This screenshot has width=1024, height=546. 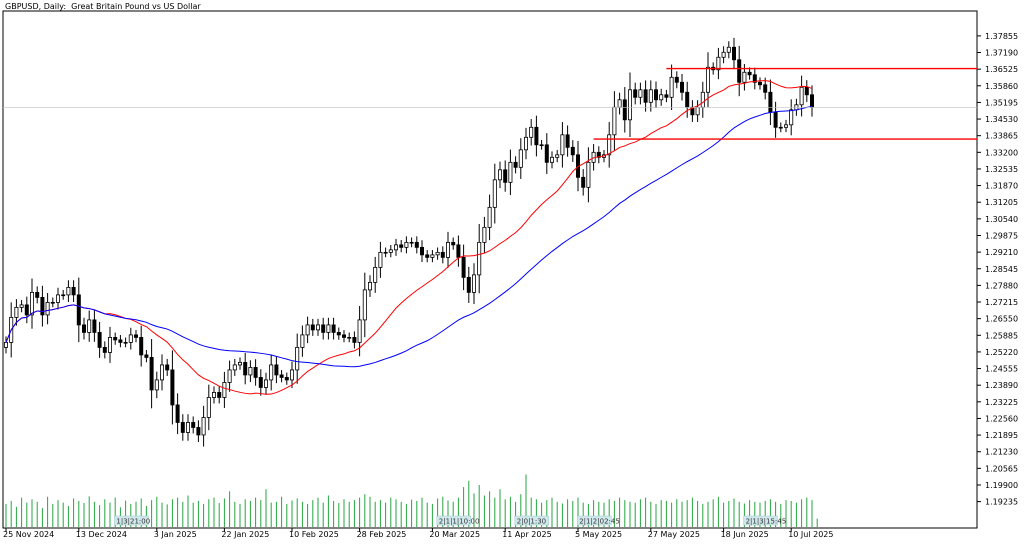 I want to click on y-tick-label: 1.31205, so click(x=1001, y=202).